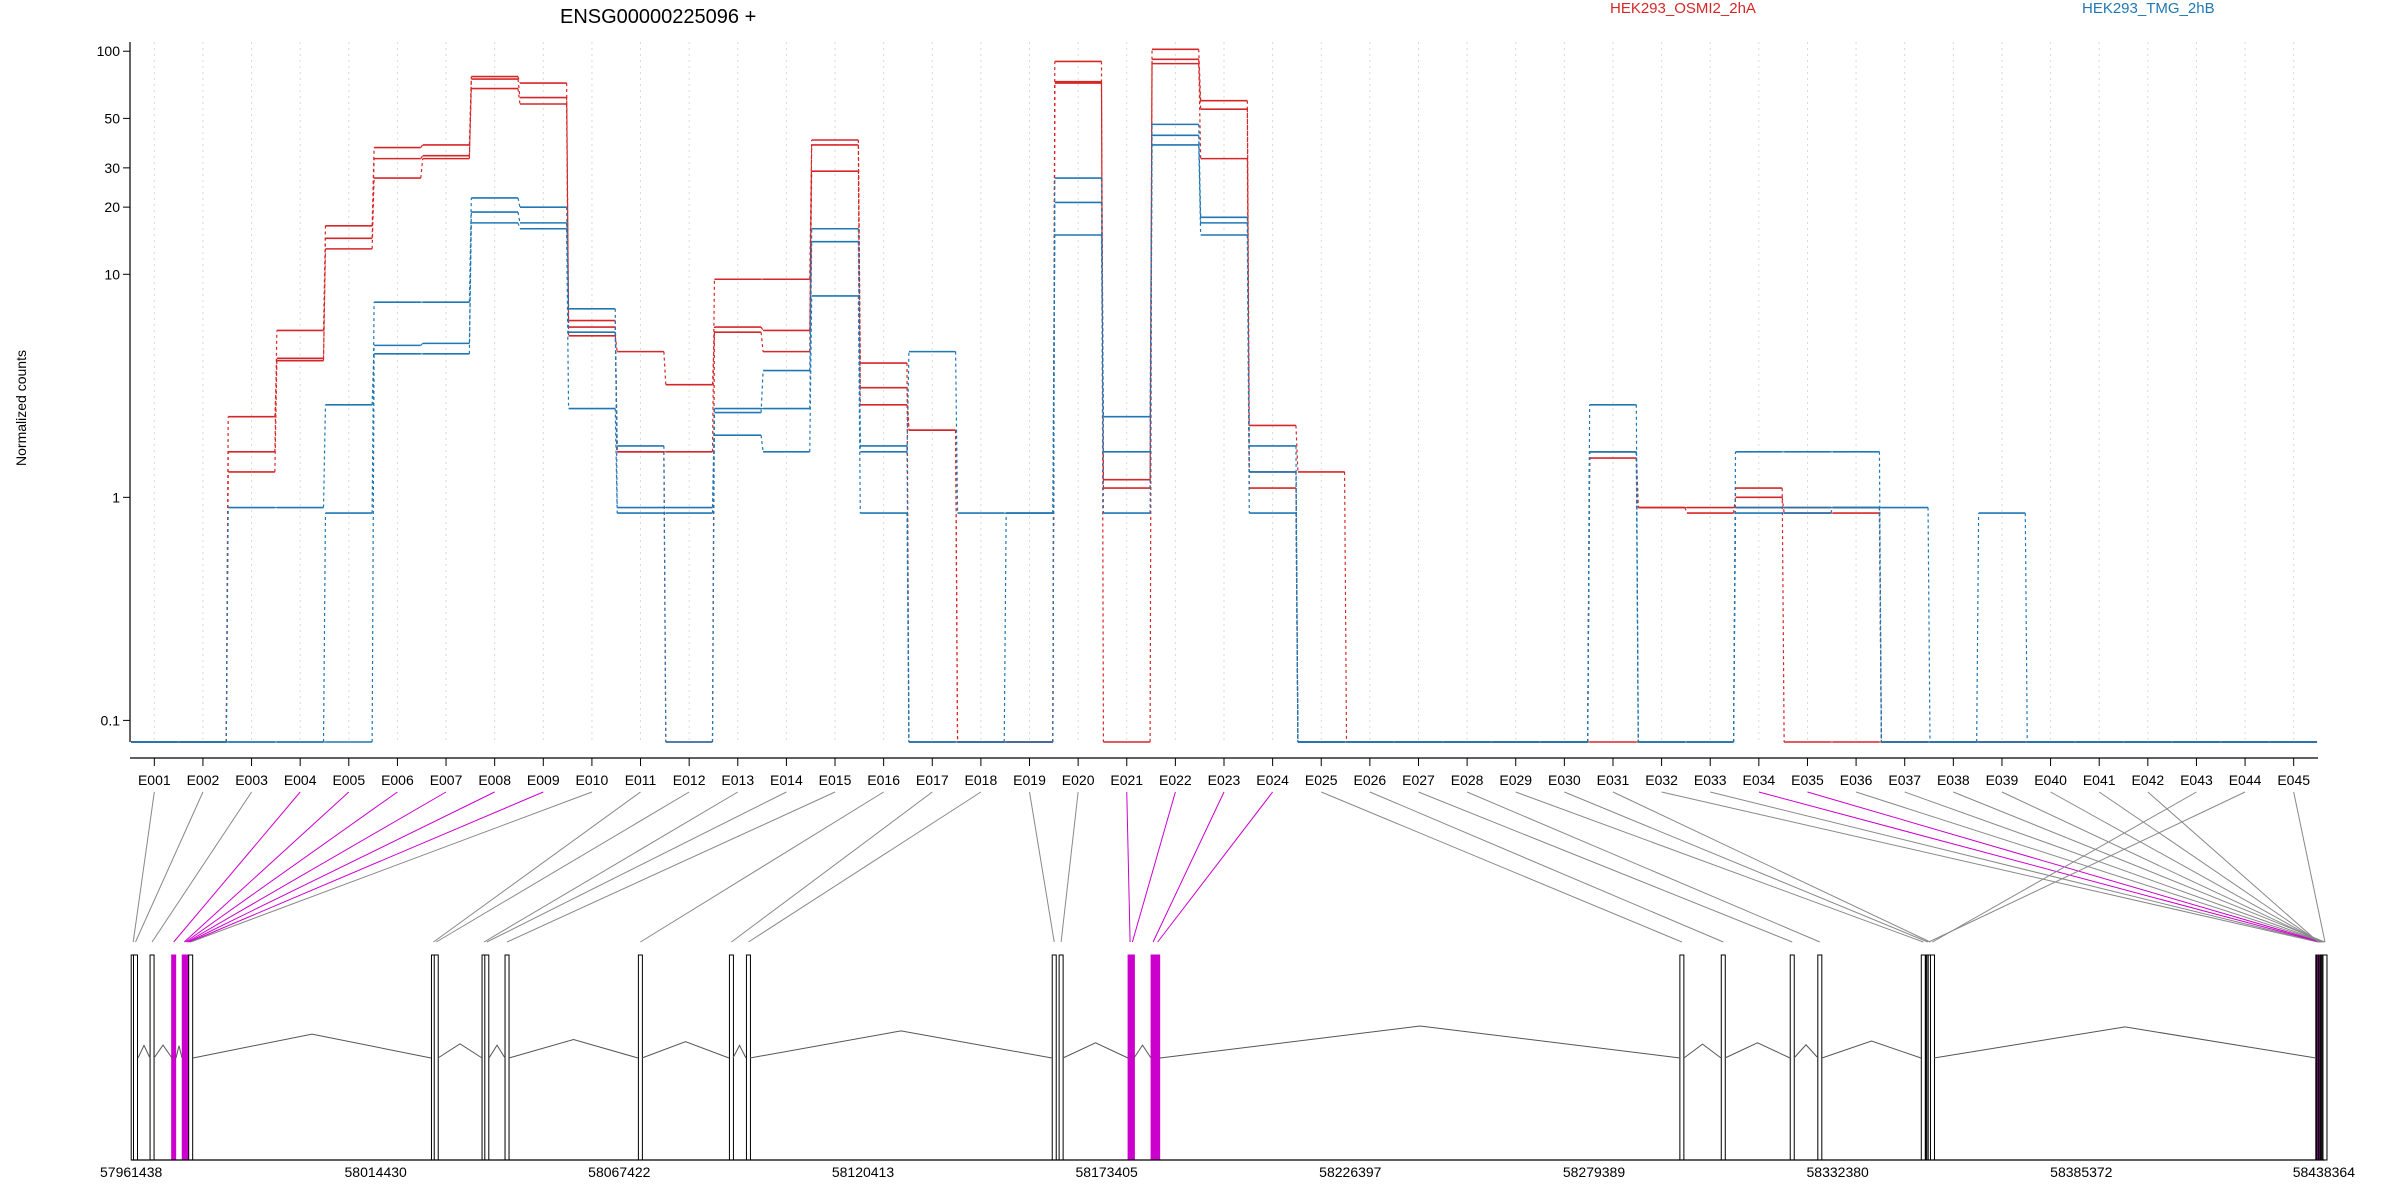  I want to click on coordinate-label: 58438364, so click(2324, 1172).